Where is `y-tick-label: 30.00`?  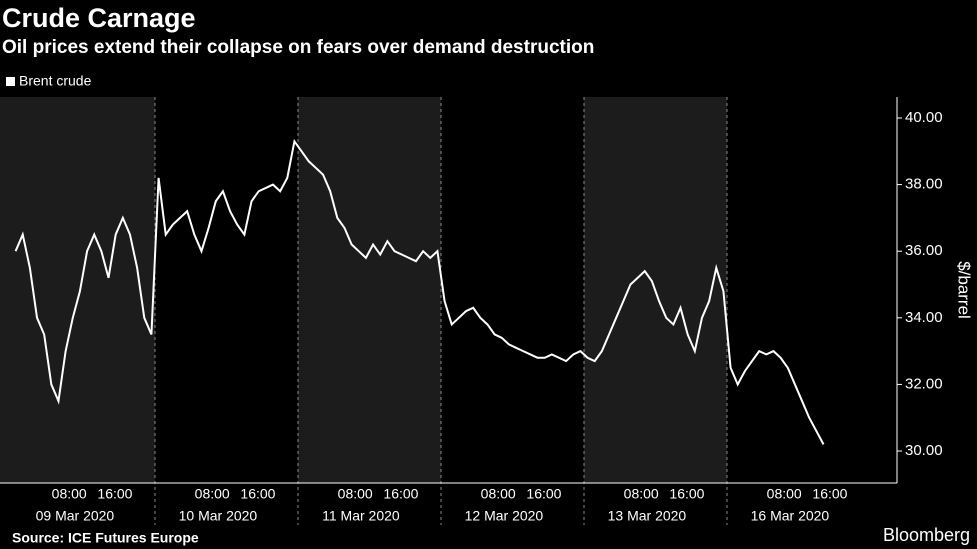 y-tick-label: 30.00 is located at coordinates (924, 450).